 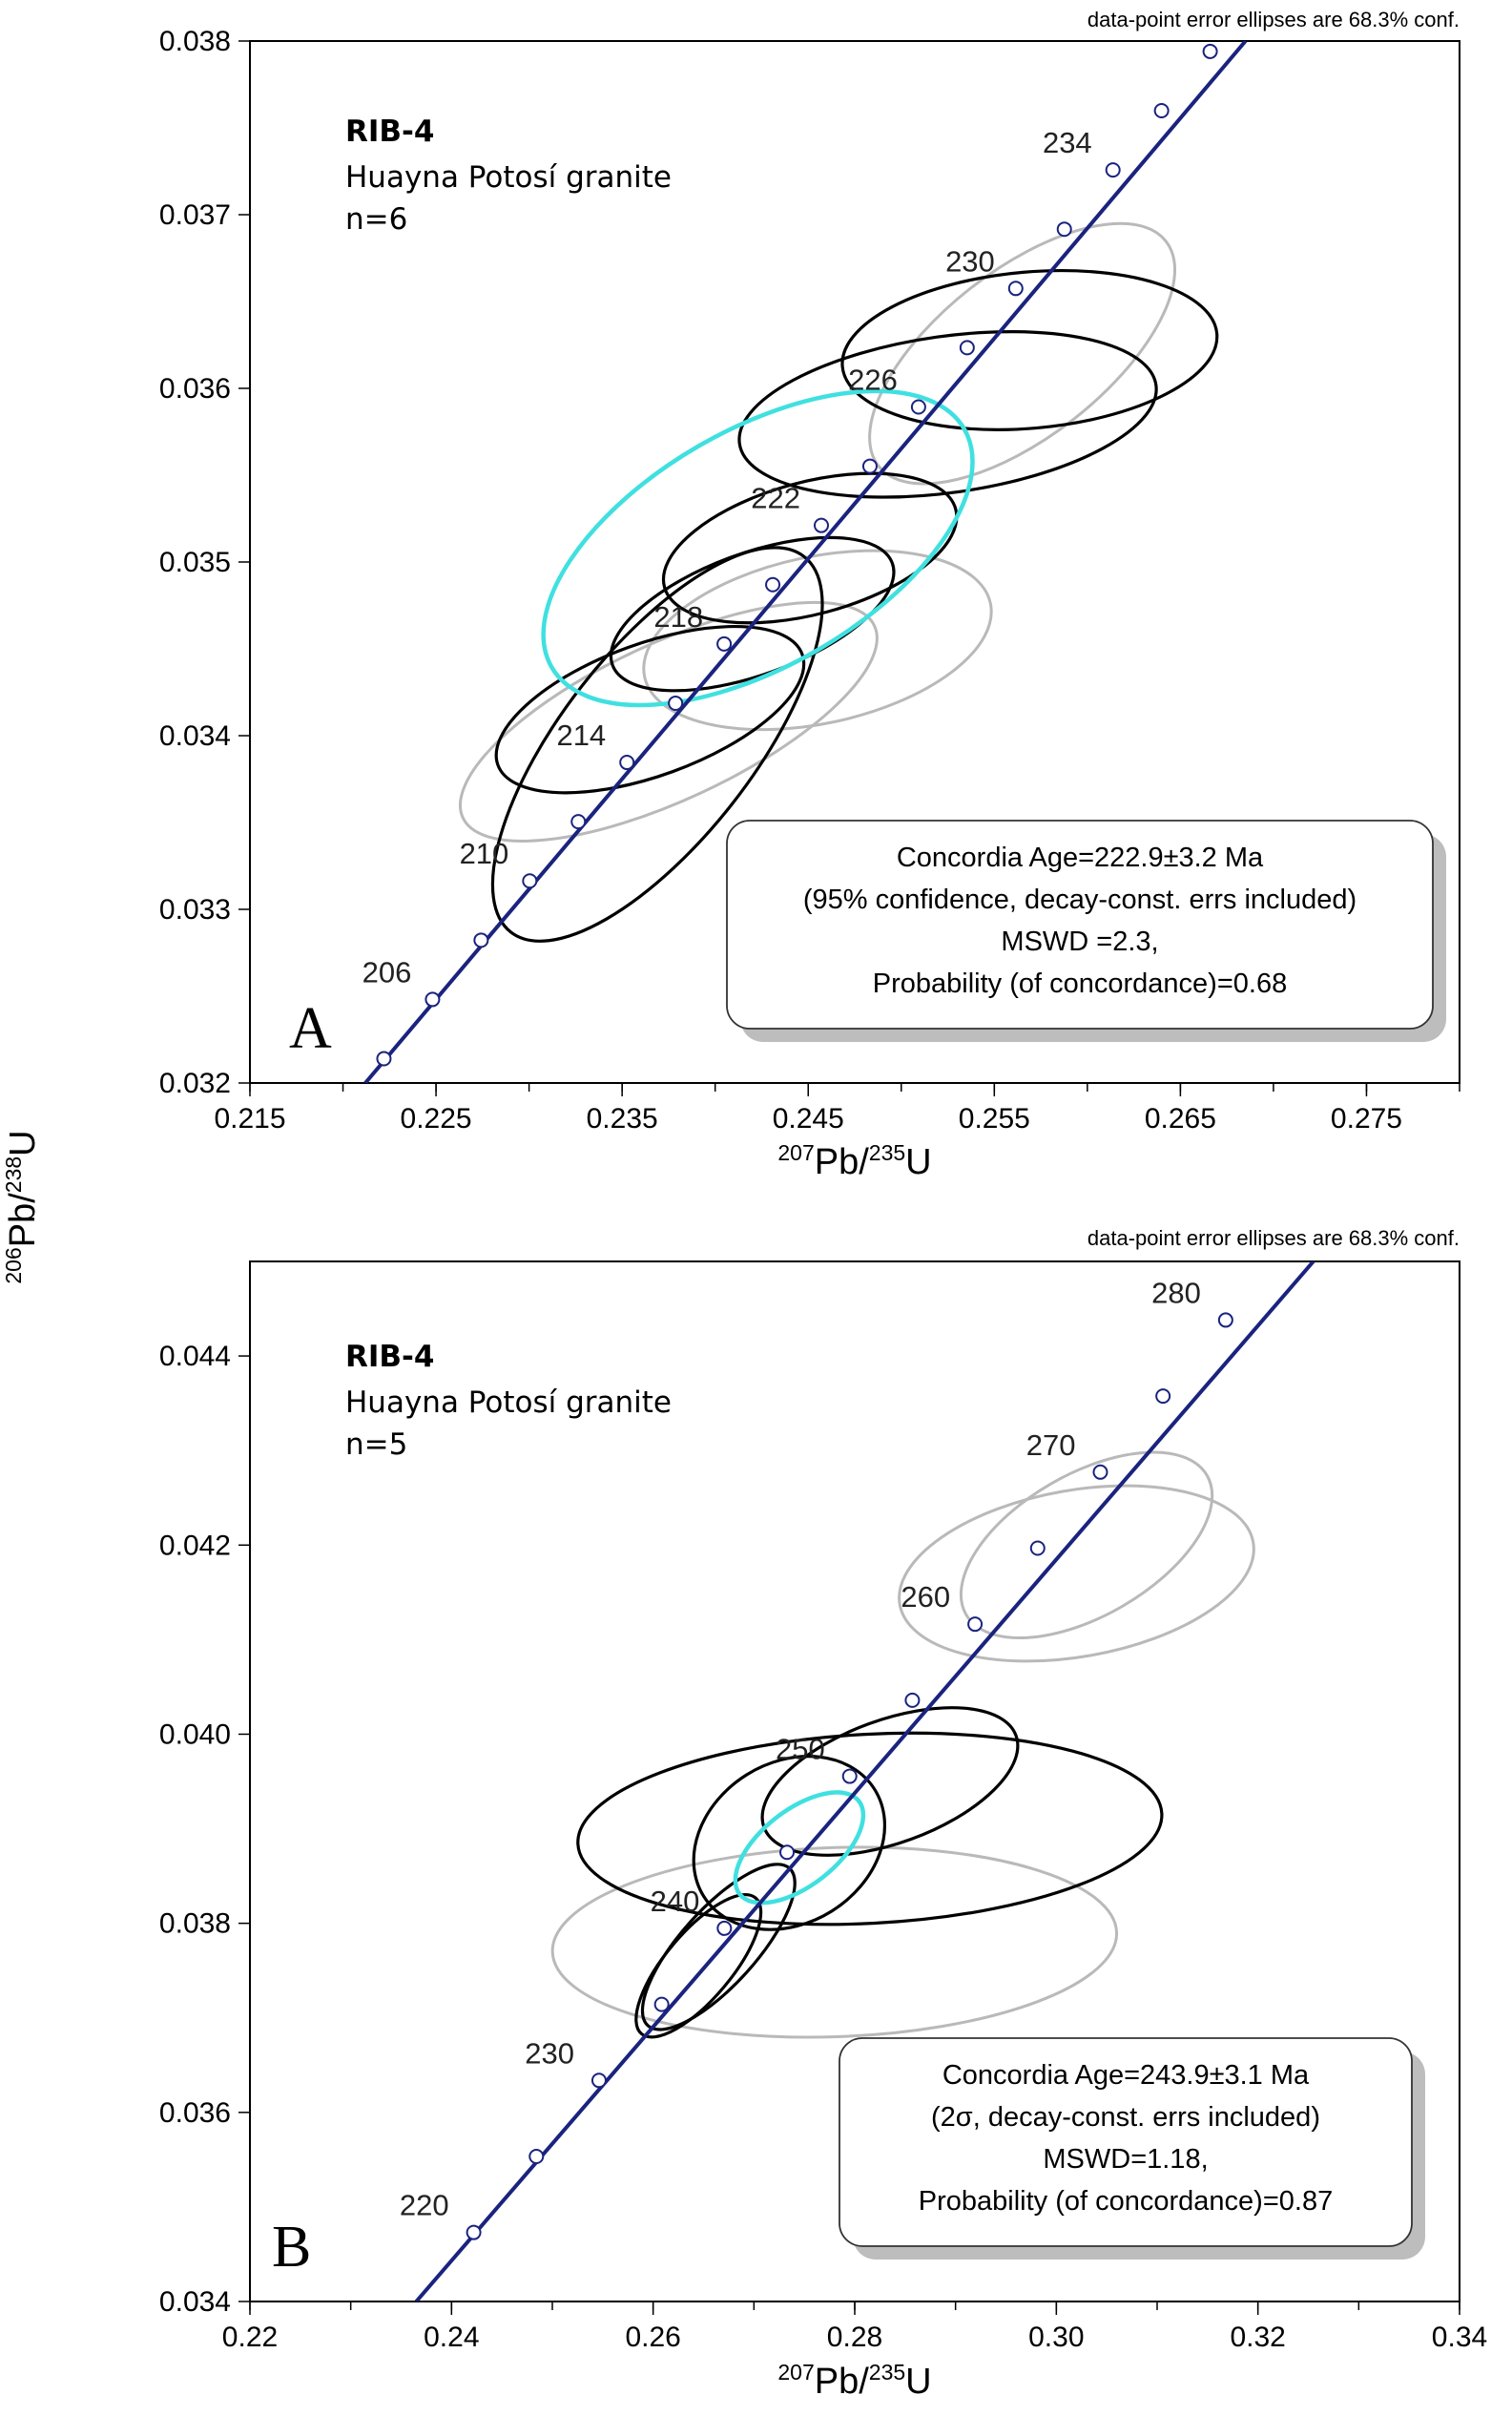 I want to click on panel-b-y-tick-label: 0.034, so click(x=195, y=2302).